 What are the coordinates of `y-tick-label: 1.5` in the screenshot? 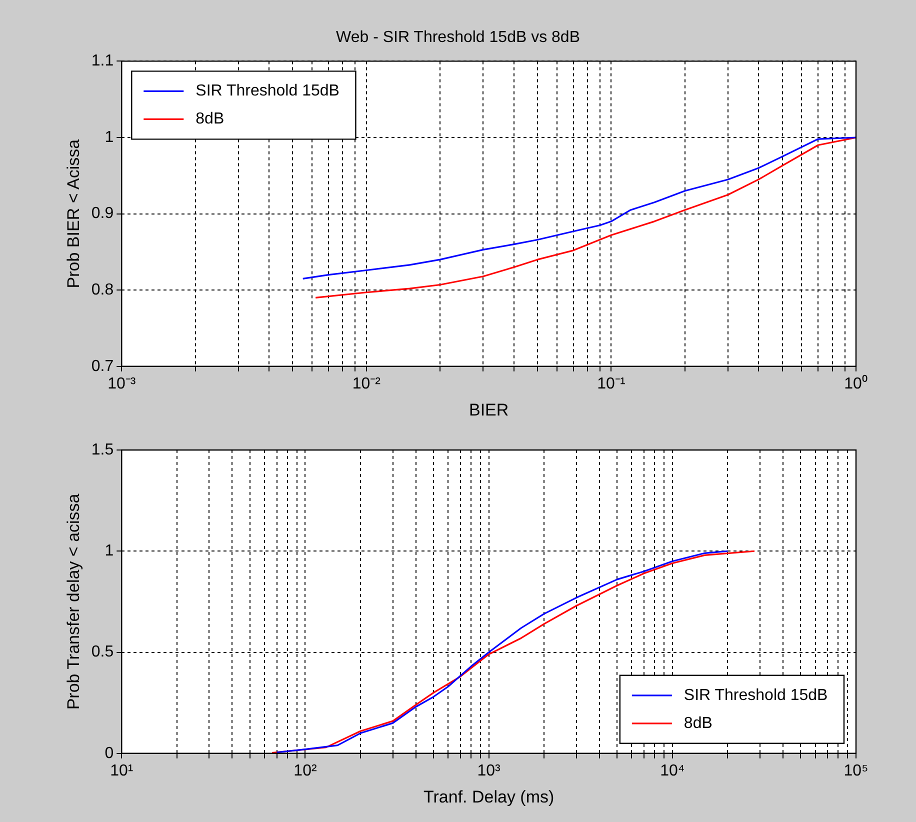 It's located at (102, 449).